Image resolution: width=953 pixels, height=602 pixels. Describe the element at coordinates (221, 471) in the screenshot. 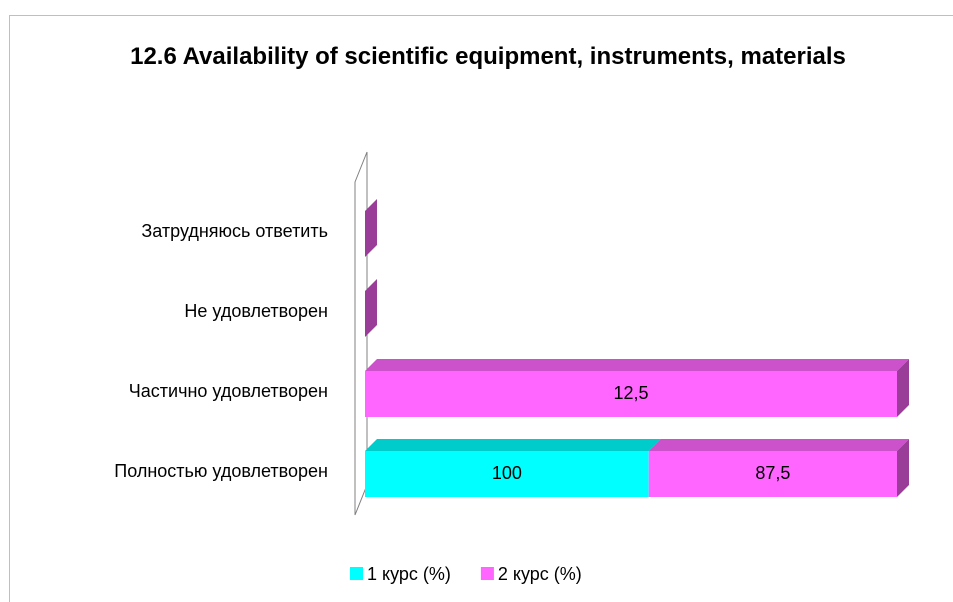

I see `y-tick-label: Полностью удовлетворен` at that location.